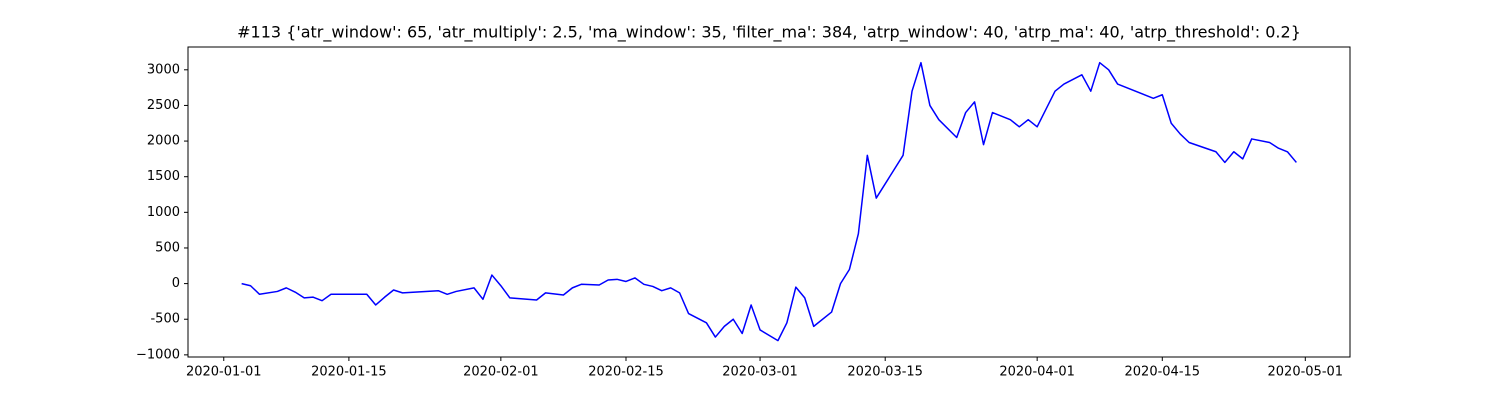  I want to click on y-tick-label: 0, so click(176, 283).